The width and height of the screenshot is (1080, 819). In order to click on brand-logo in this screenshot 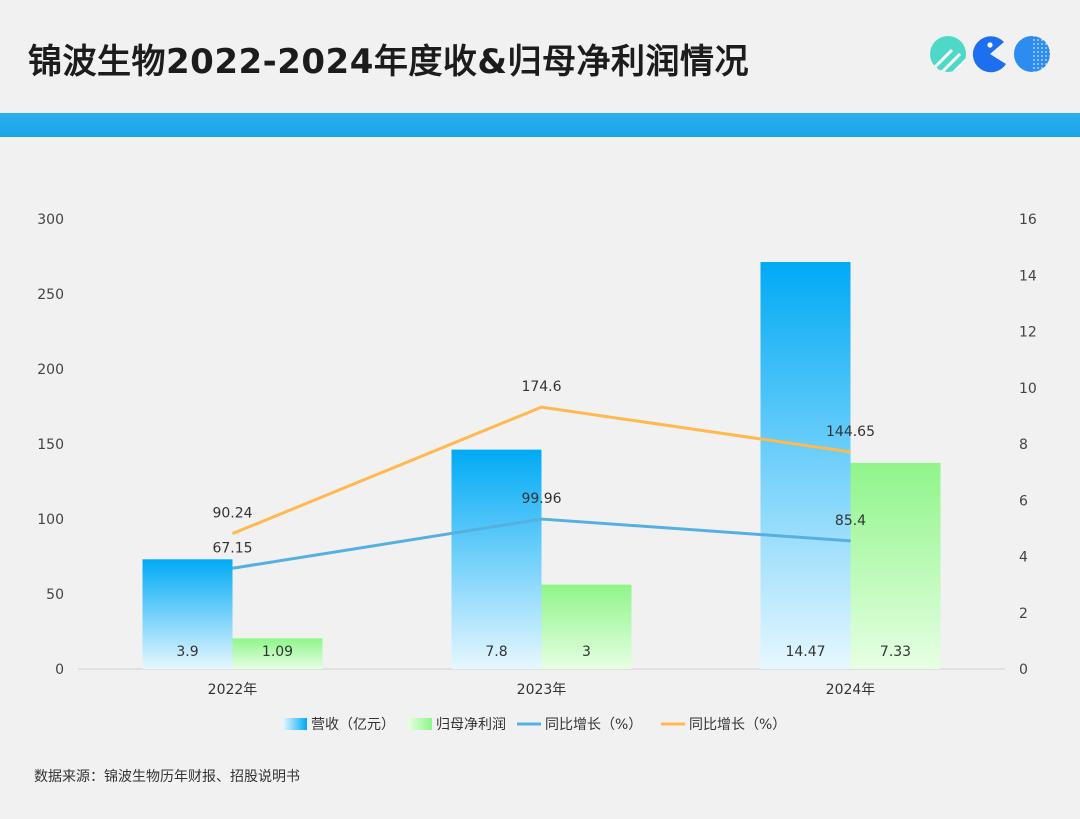, I will do `click(990, 54)`.